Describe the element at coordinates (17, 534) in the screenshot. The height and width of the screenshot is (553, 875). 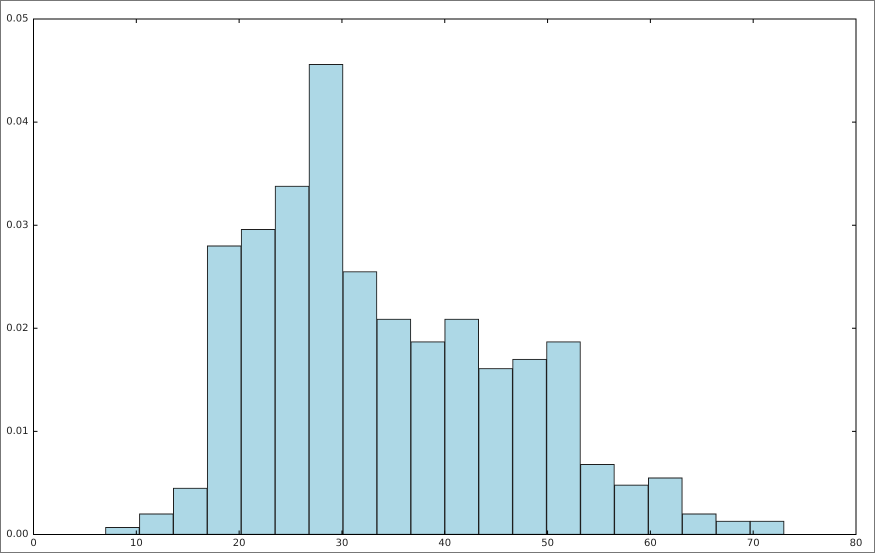
I see `y-tick-label: 0.00` at that location.